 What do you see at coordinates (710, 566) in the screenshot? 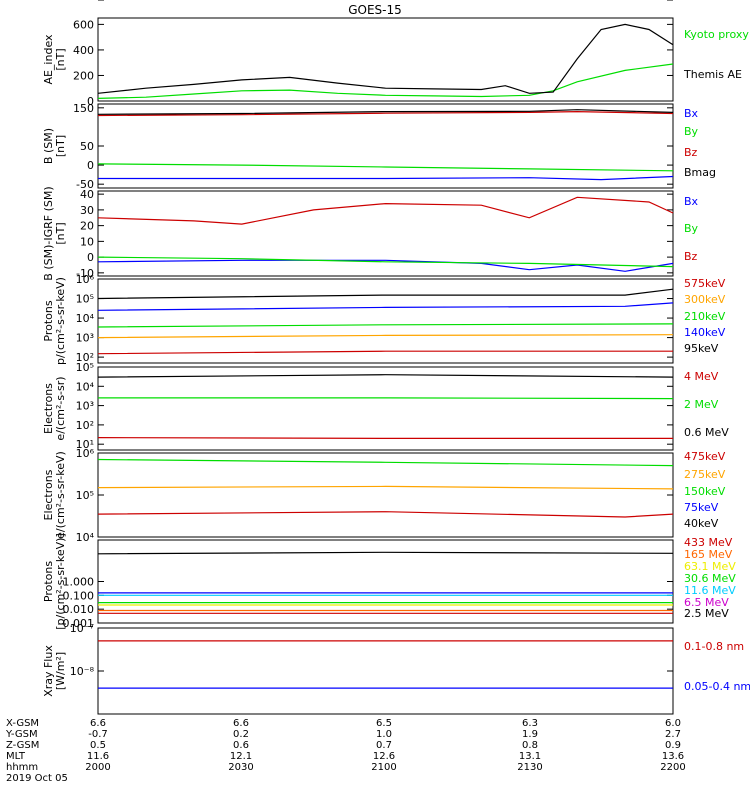
I see `legend-entry: 63.1 MeV` at bounding box center [710, 566].